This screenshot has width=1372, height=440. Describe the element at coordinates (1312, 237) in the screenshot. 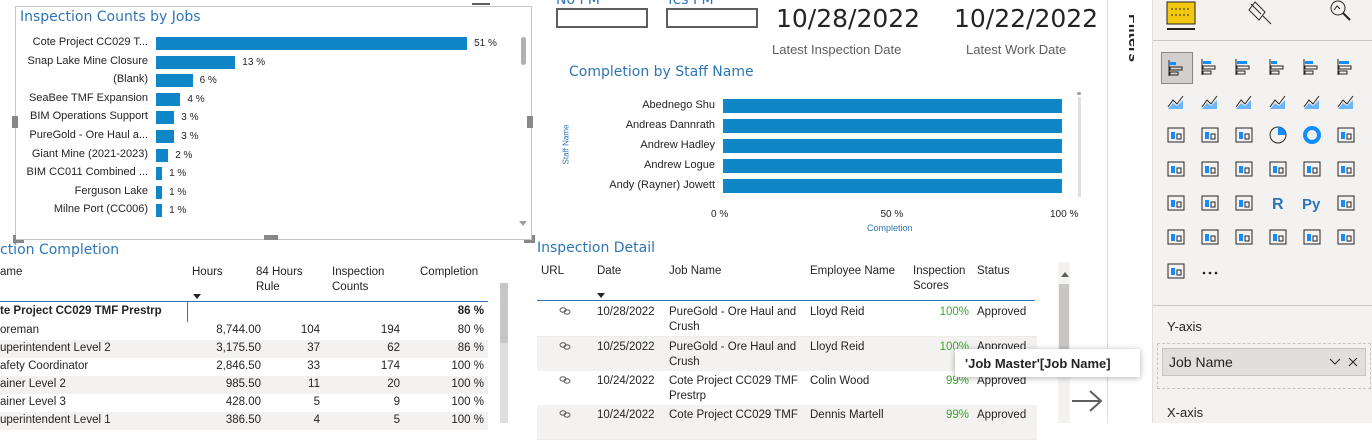

I see `power-apps-icon` at that location.